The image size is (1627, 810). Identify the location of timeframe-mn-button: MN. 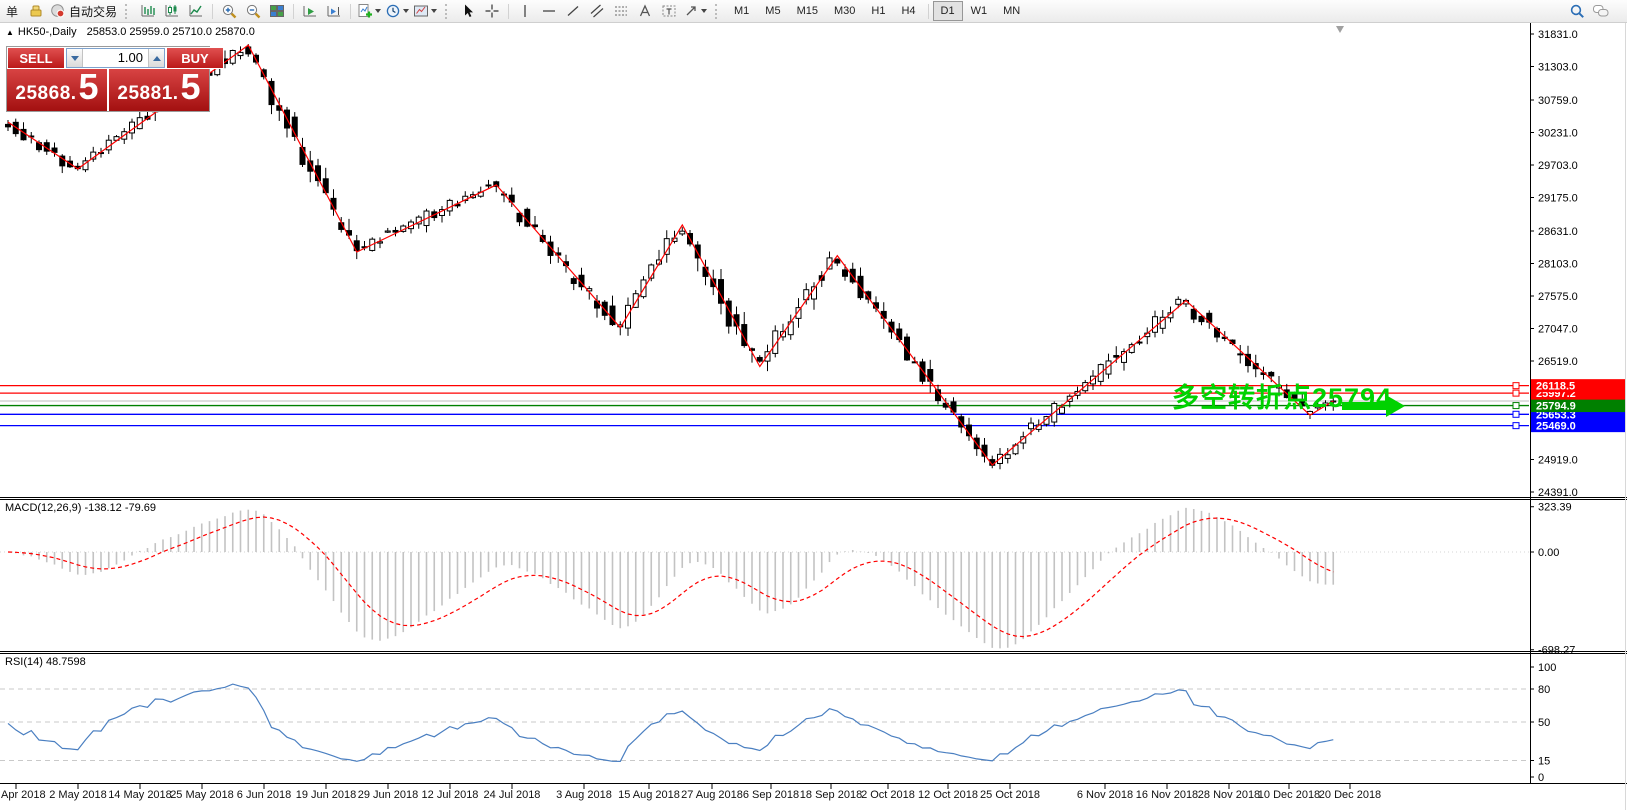
(1012, 11).